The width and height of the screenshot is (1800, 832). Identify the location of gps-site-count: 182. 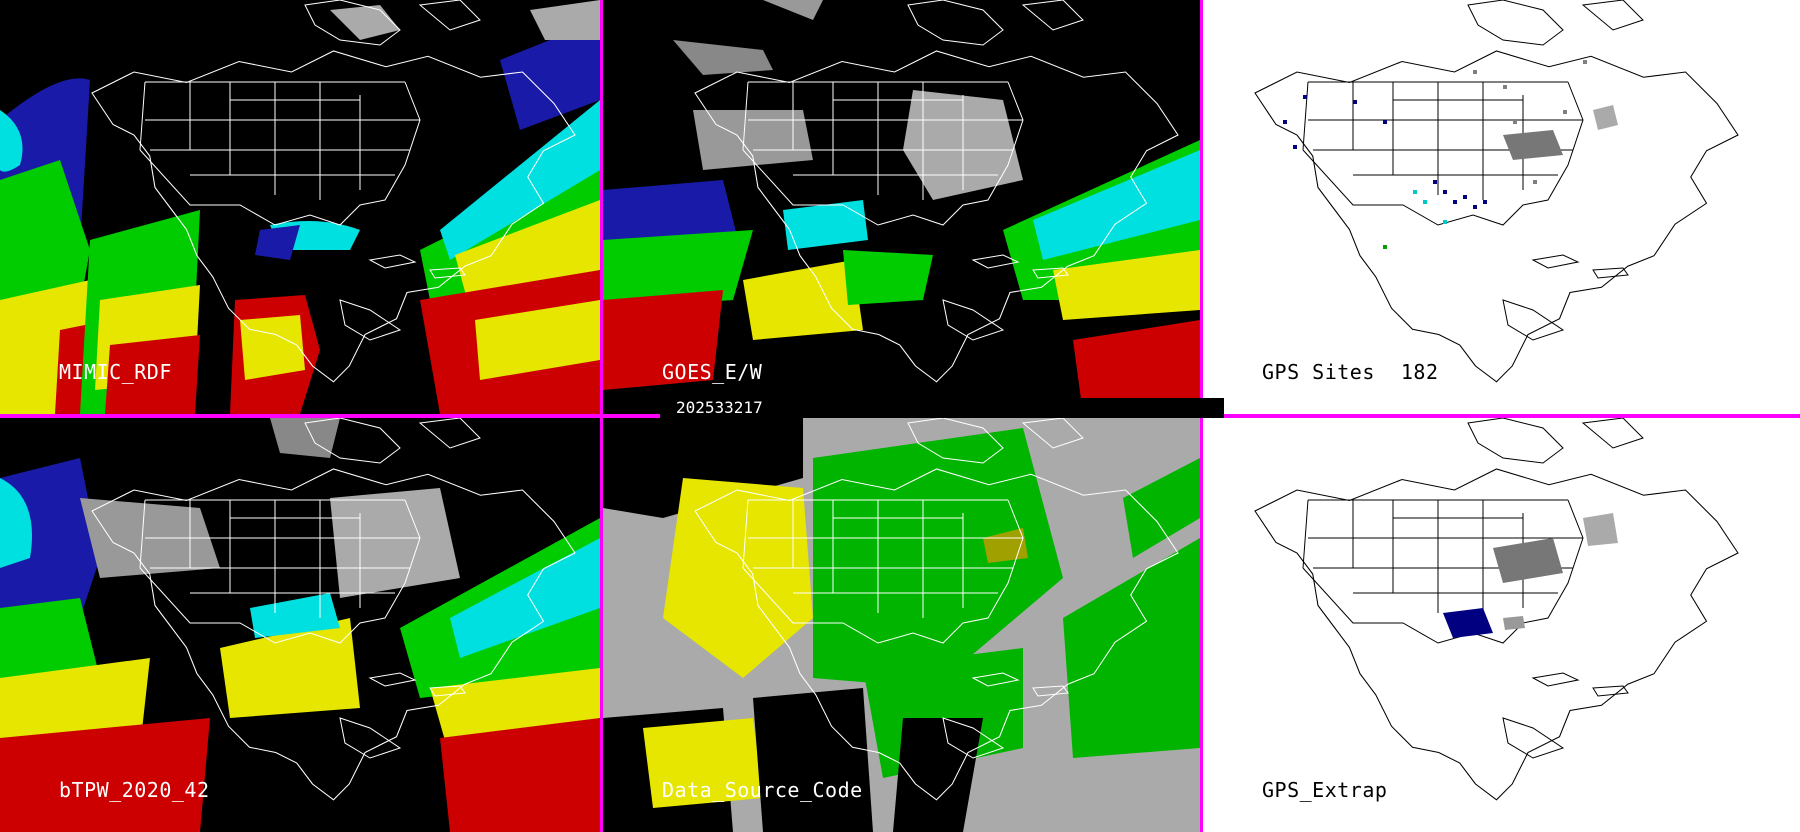
(1419, 372).